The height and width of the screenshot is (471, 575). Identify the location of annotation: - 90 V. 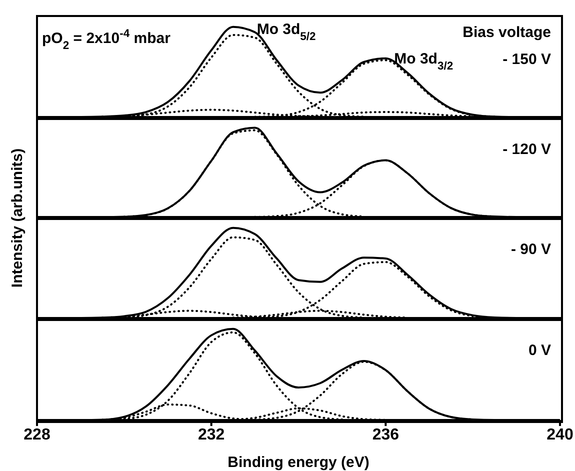
(530, 249).